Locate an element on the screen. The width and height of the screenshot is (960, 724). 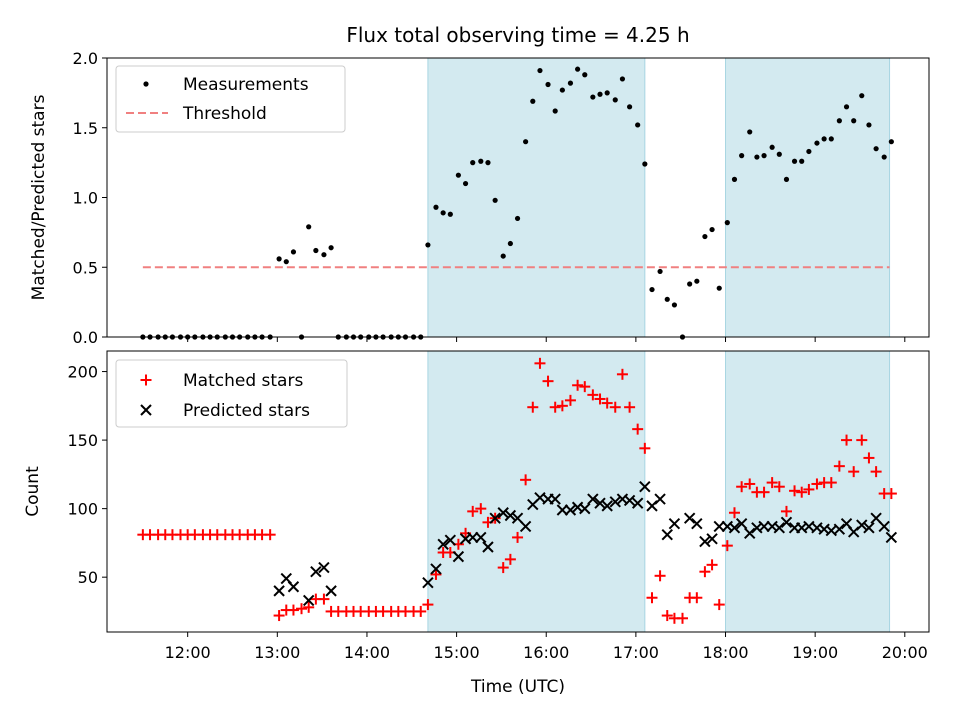
legend-marker-matched is located at coordinates (146, 380).